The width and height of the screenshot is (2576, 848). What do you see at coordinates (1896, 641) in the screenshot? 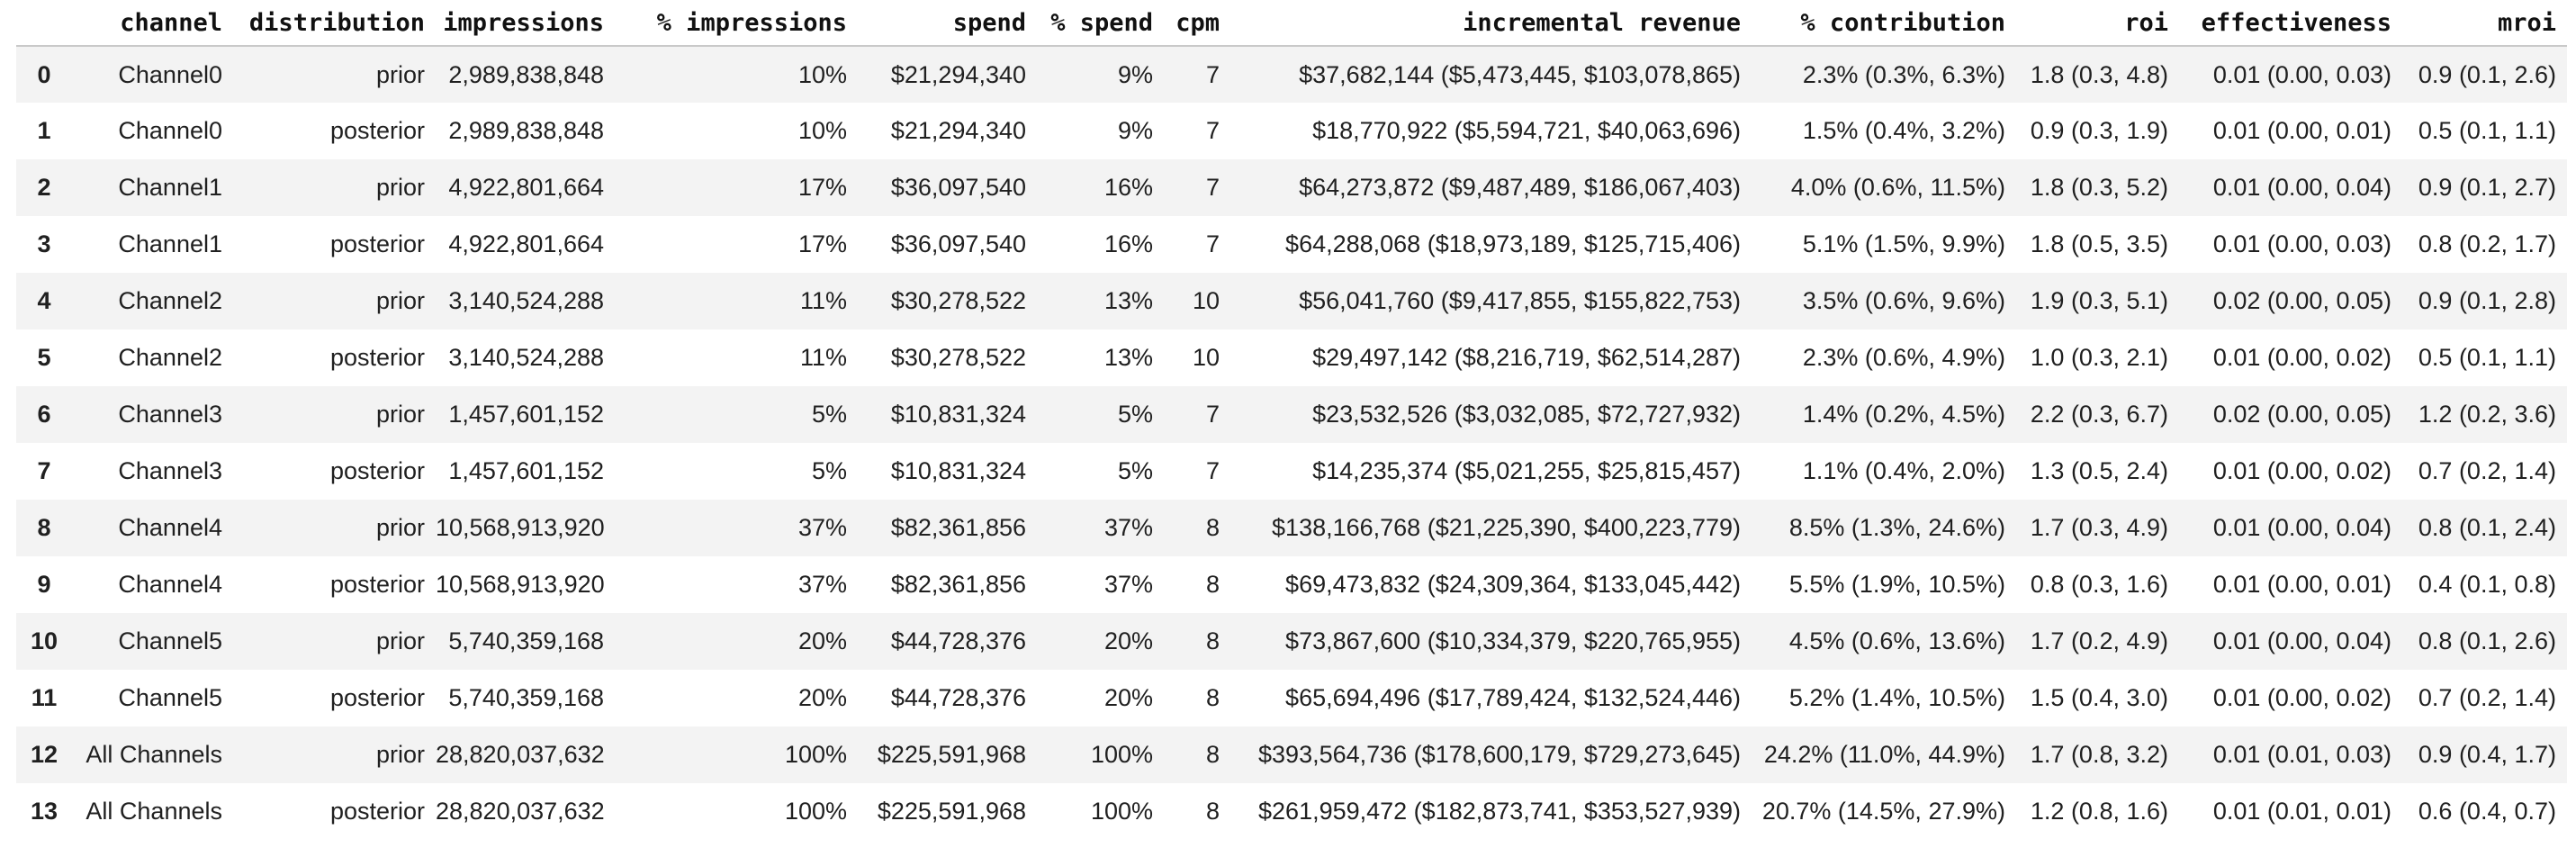
I see `table-cell-pct-contribution: 4.5% (0.6%, 13.6%)` at bounding box center [1896, 641].